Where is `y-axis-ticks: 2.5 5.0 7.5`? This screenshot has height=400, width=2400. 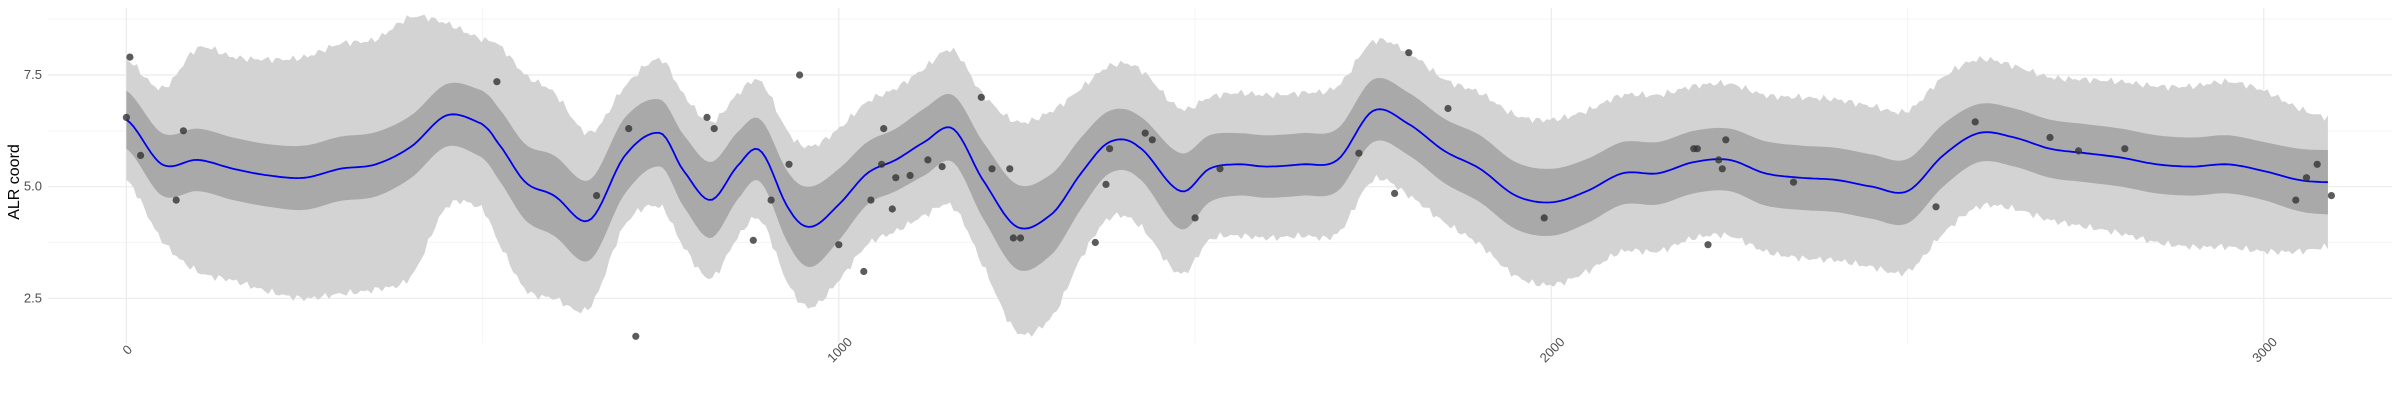 y-axis-ticks: 2.5 5.0 7.5 is located at coordinates (33, 186).